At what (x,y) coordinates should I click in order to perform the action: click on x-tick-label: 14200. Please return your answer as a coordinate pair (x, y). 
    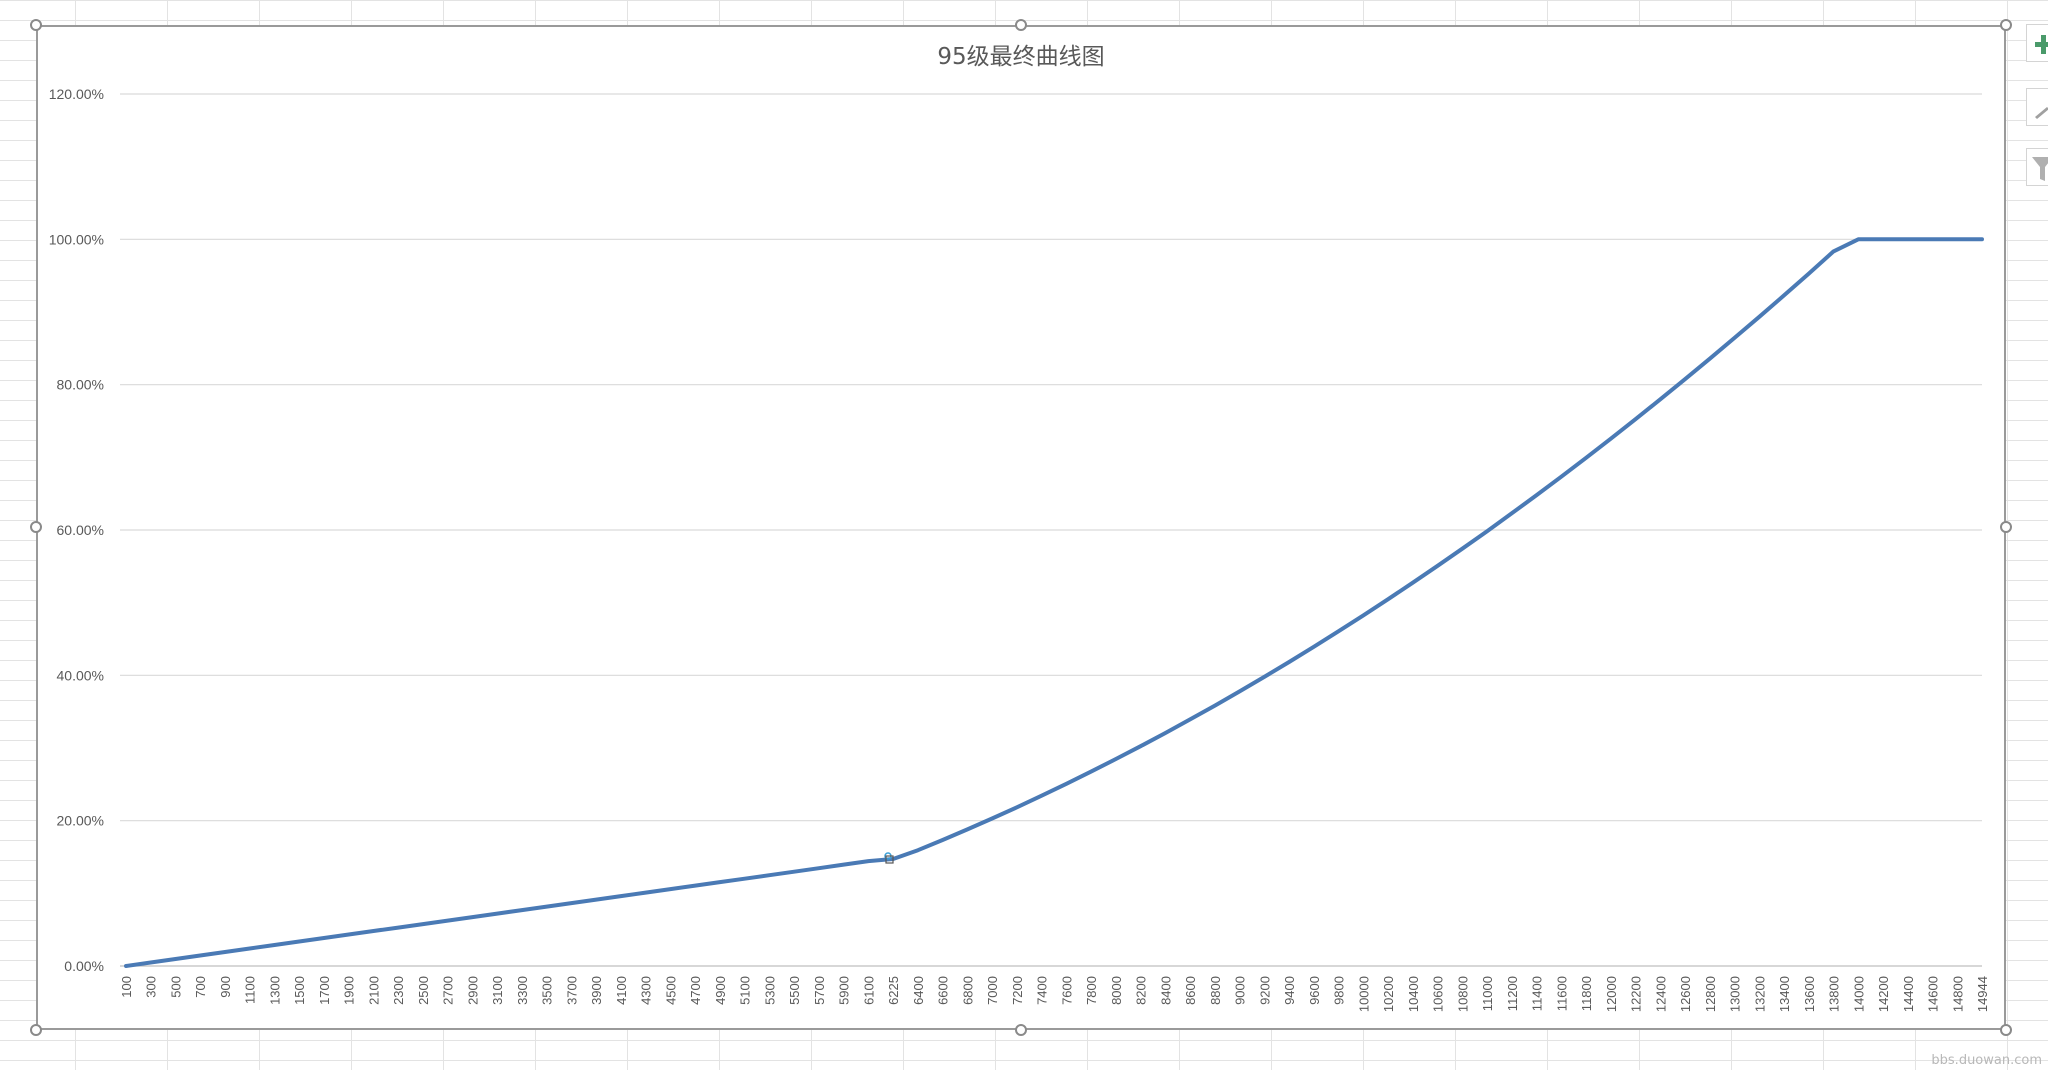
    Looking at the image, I should click on (1883, 994).